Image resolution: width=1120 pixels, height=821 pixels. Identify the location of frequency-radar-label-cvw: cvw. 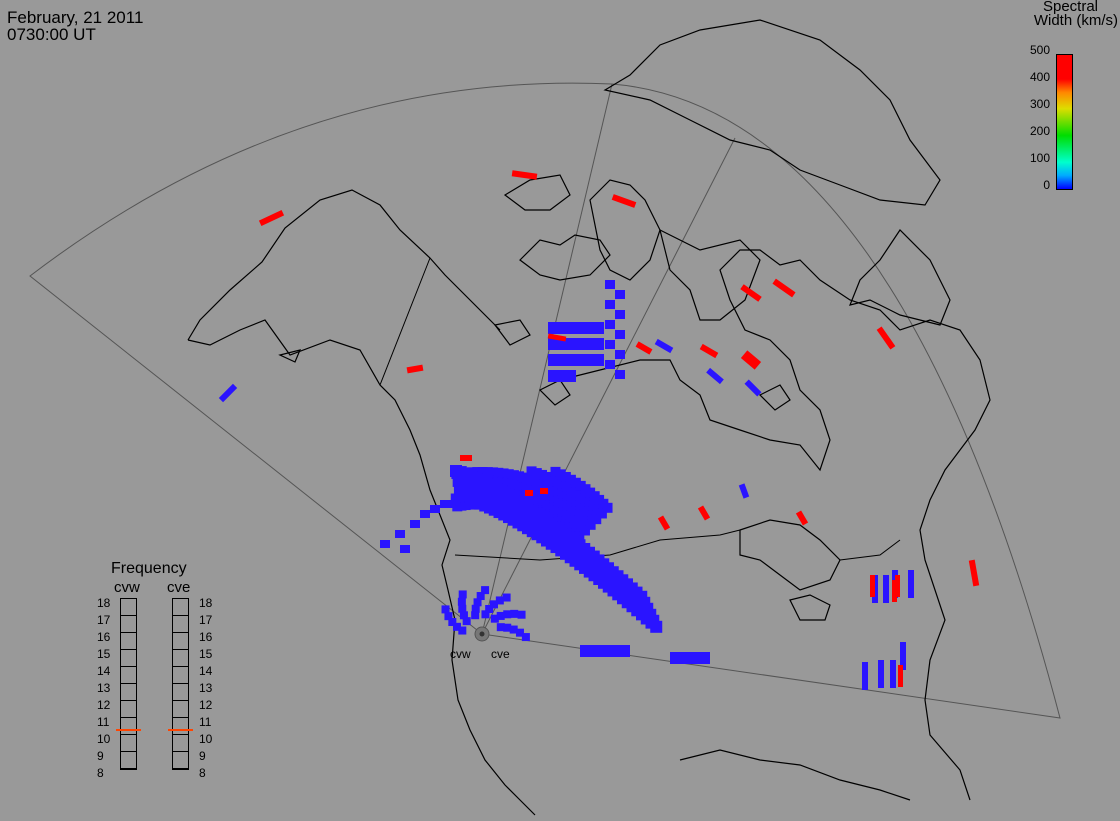
(127, 587).